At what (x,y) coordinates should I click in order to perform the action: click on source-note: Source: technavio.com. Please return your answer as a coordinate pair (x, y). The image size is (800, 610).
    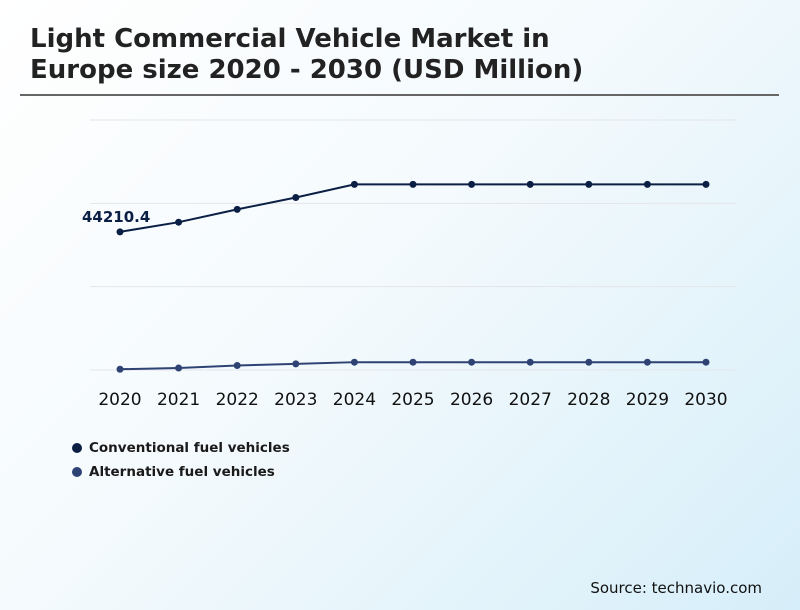
    Looking at the image, I should click on (676, 588).